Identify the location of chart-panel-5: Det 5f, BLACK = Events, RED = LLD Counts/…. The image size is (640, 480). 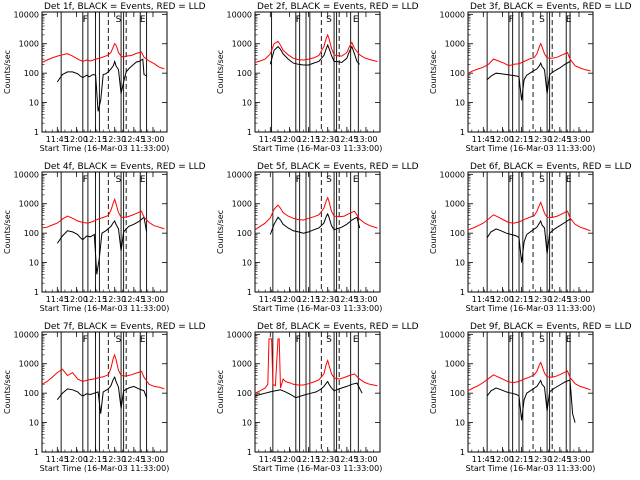
(317, 237).